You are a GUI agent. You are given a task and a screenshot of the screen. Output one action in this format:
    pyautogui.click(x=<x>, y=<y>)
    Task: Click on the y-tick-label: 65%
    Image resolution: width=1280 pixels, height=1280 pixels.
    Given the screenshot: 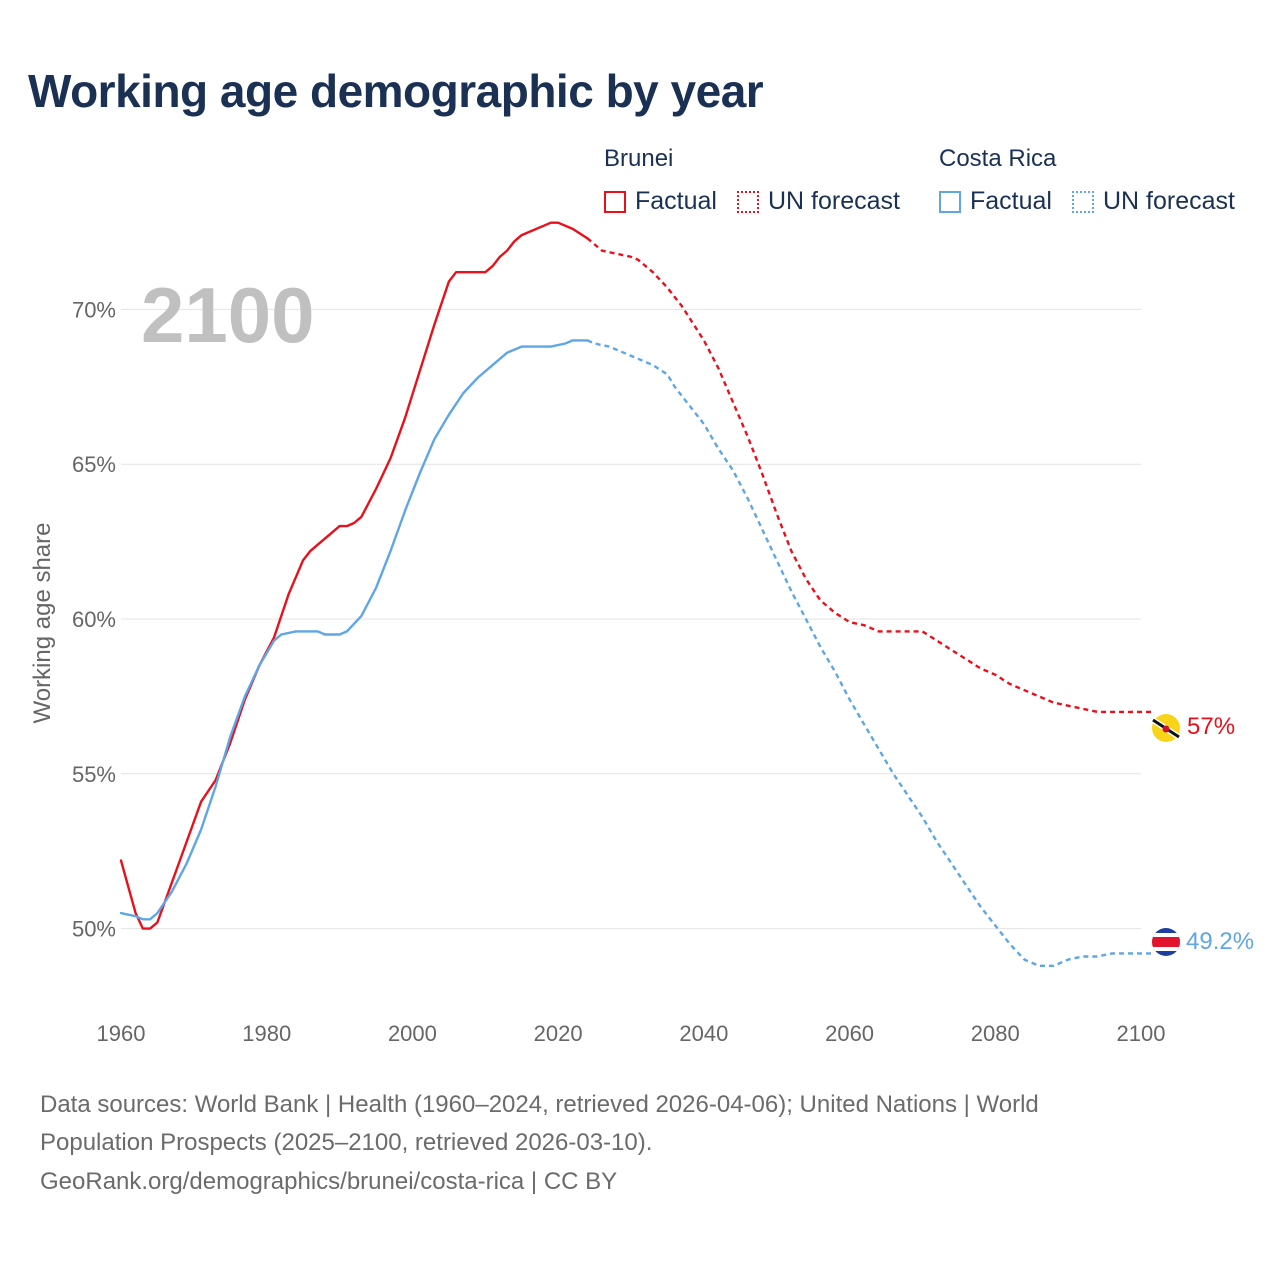 What is the action you would take?
    pyautogui.click(x=94, y=464)
    